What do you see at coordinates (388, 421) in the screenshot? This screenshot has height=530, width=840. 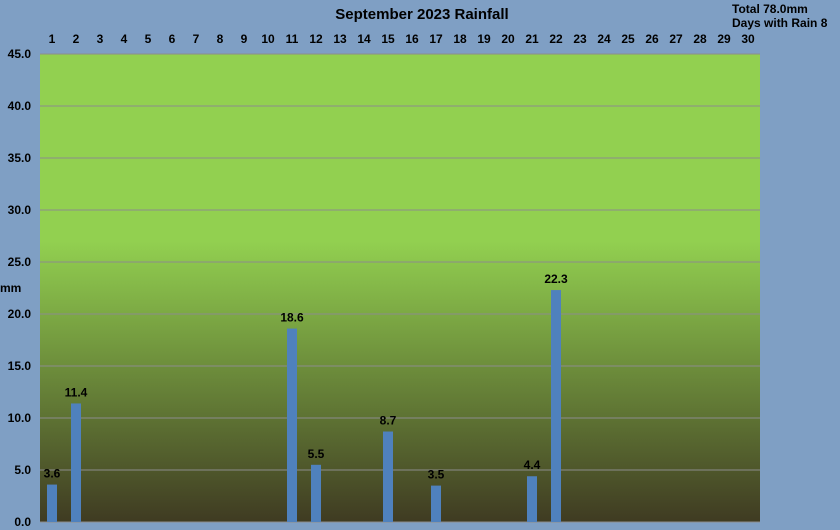 I see `data-label-day-15: 8.7` at bounding box center [388, 421].